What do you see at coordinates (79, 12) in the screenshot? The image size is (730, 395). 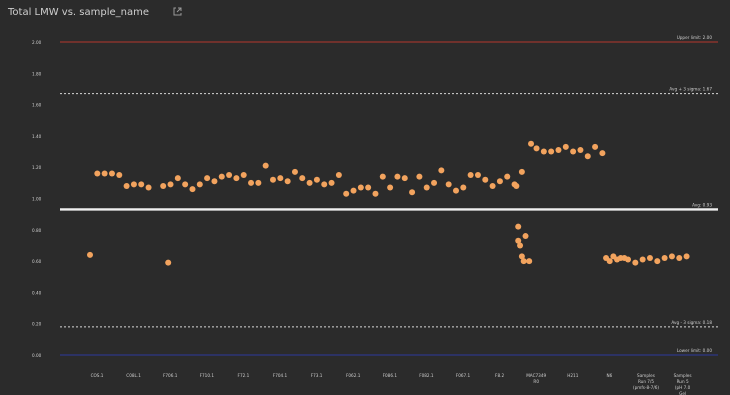 I see `chart-title: Total LMW vs. sample_name` at bounding box center [79, 12].